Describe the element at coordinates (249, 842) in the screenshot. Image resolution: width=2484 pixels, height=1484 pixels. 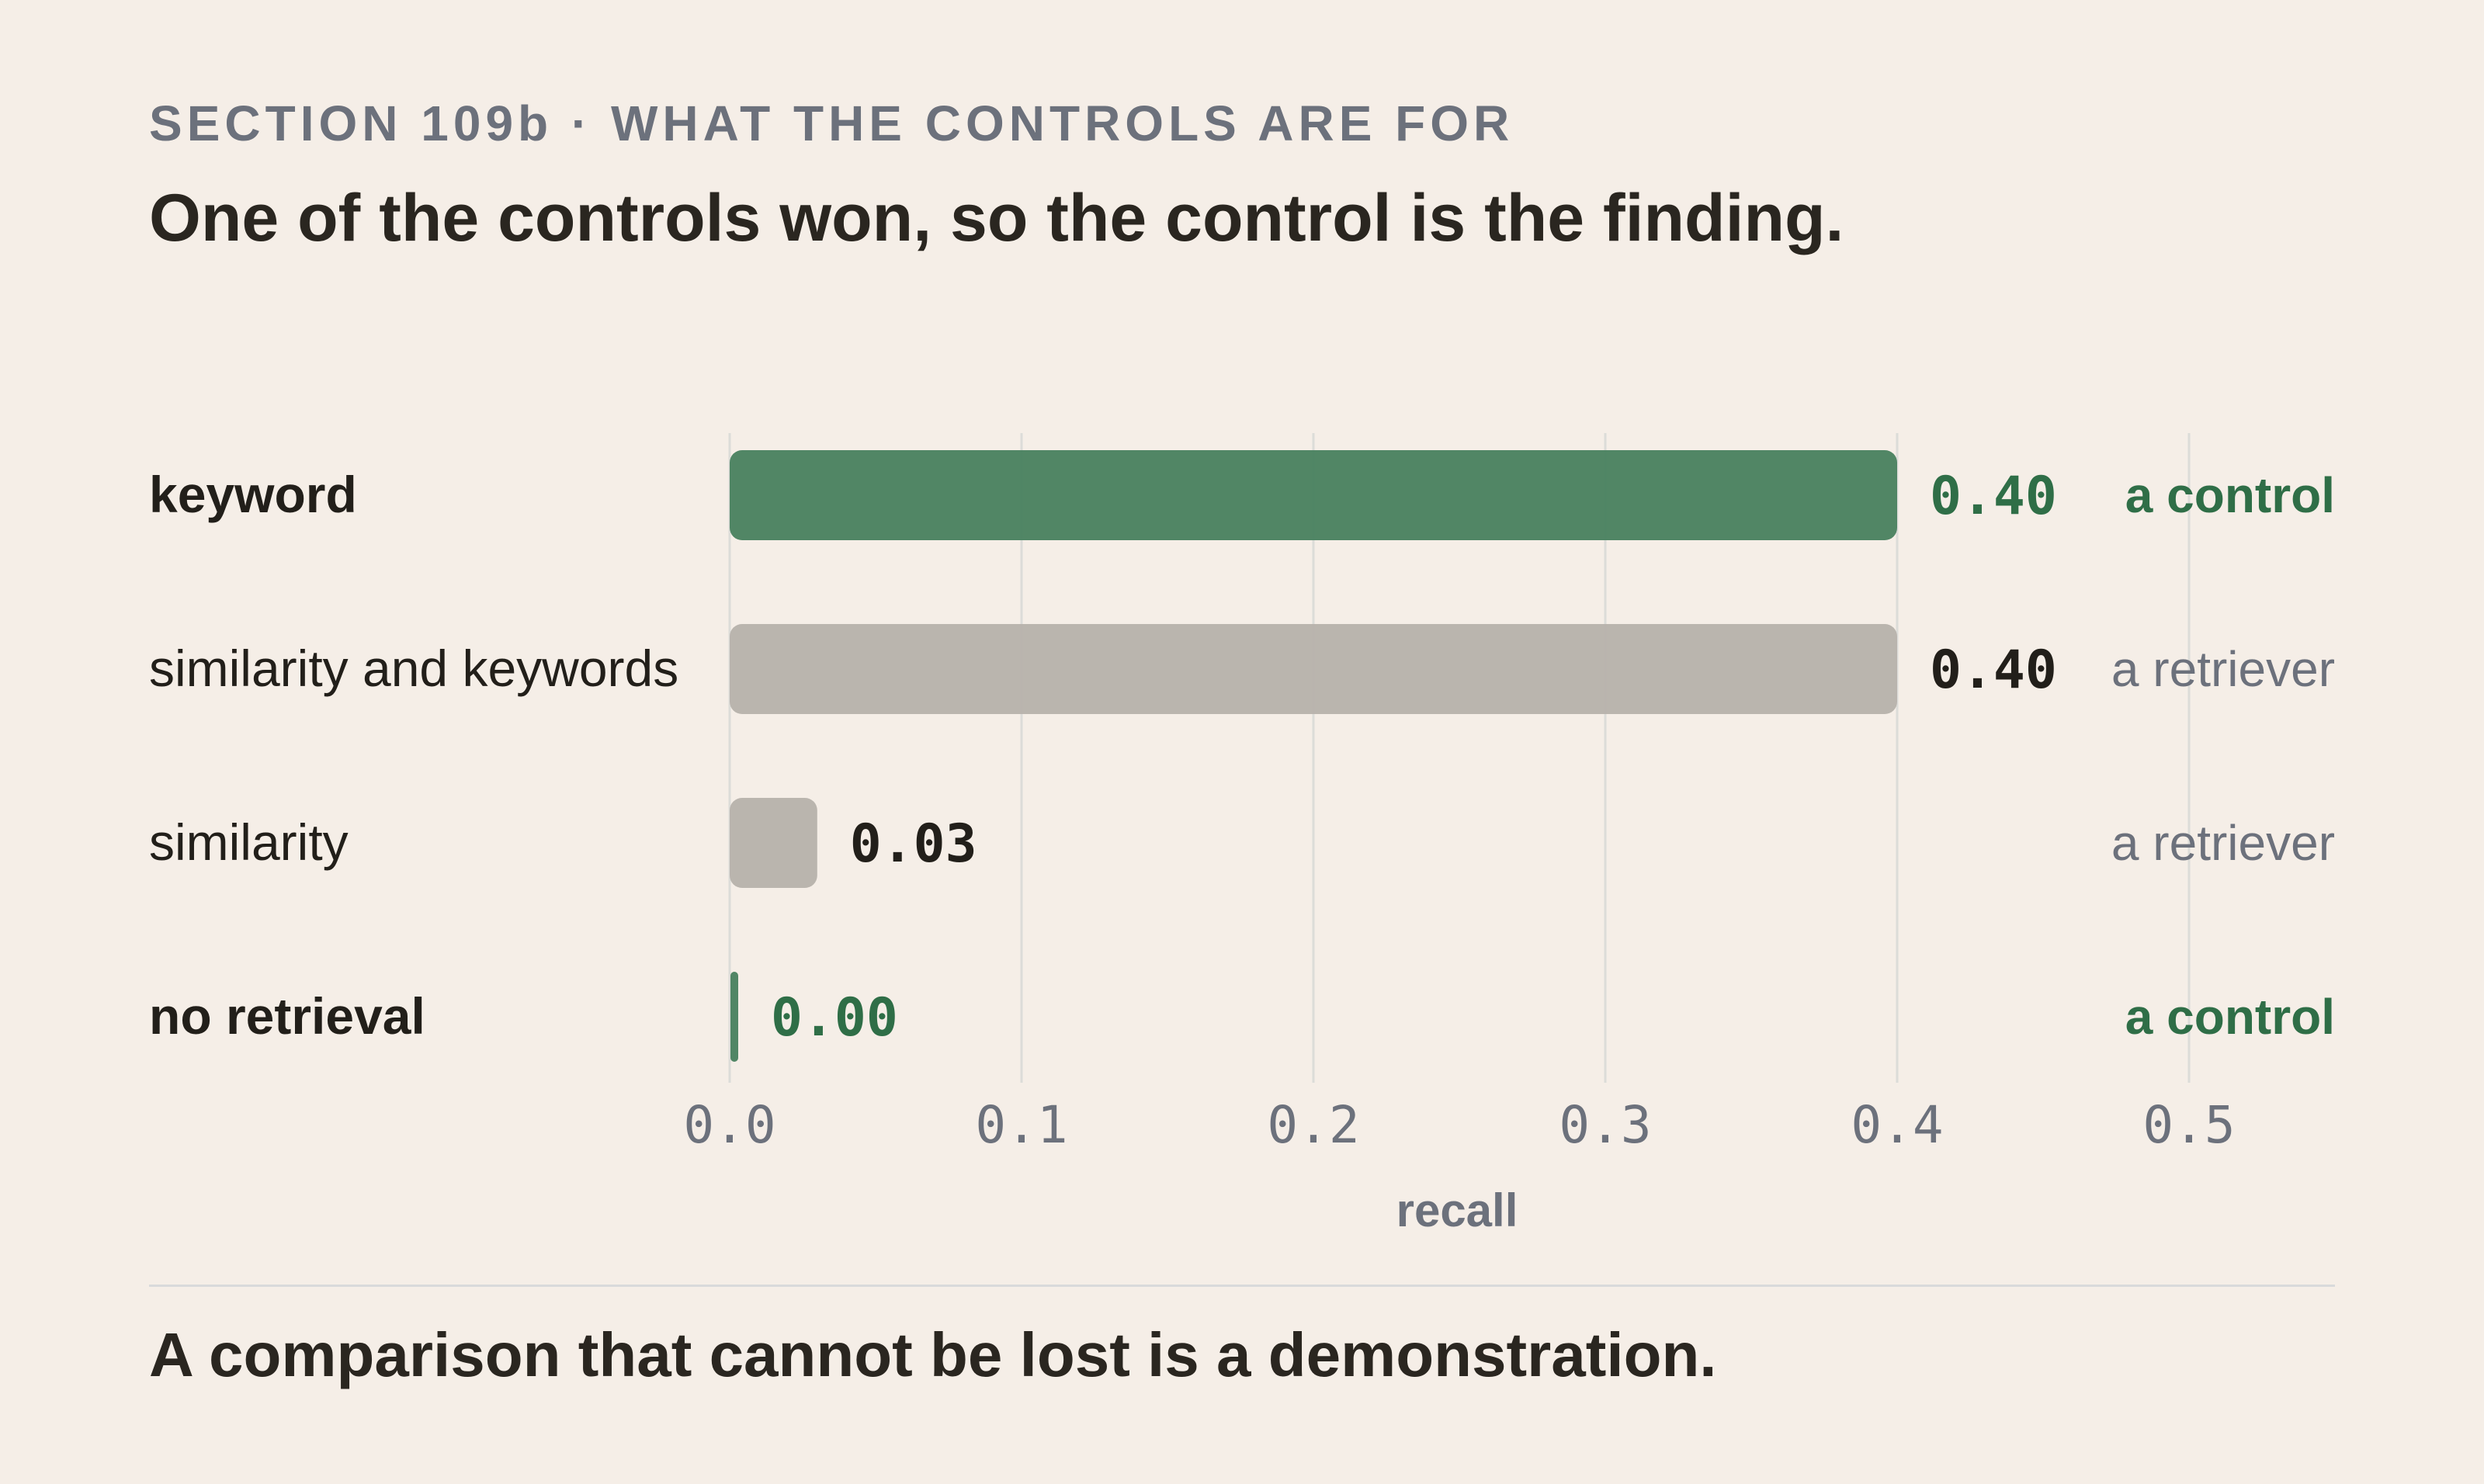
I see `category-label: similarity` at that location.